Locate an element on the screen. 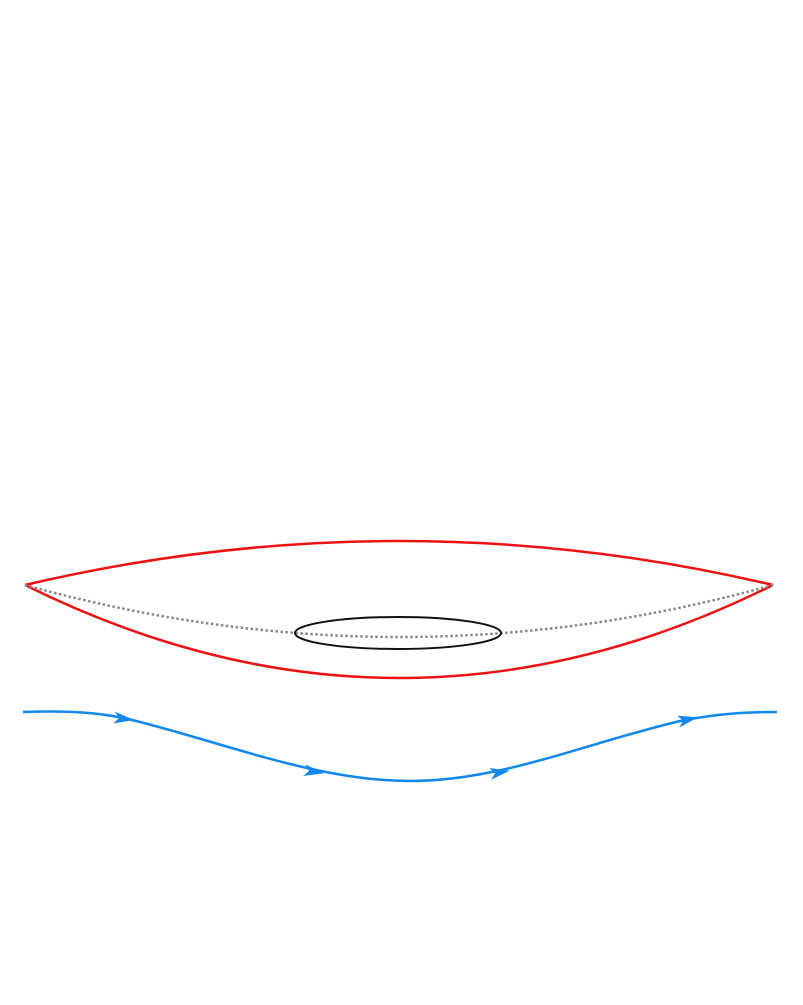 This screenshot has width=803, height=1005. dotted-gray-curve is located at coordinates (399, 611).